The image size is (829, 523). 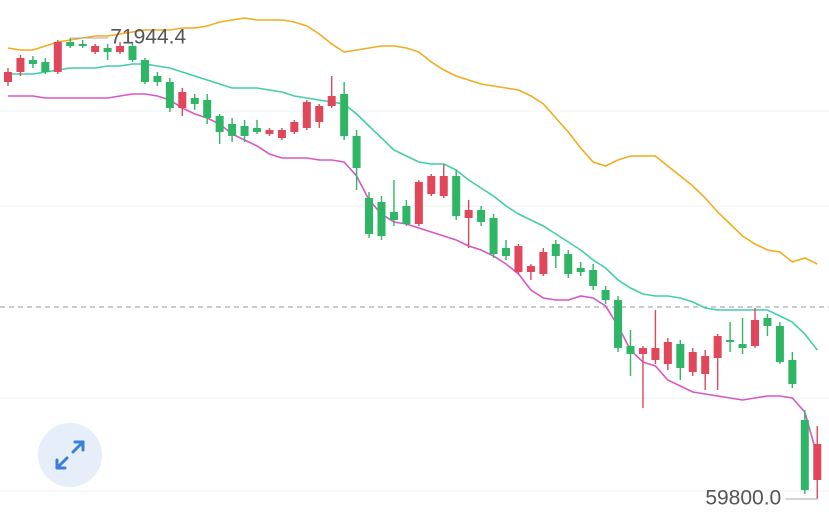 I want to click on expand-button-bg, so click(x=70, y=455).